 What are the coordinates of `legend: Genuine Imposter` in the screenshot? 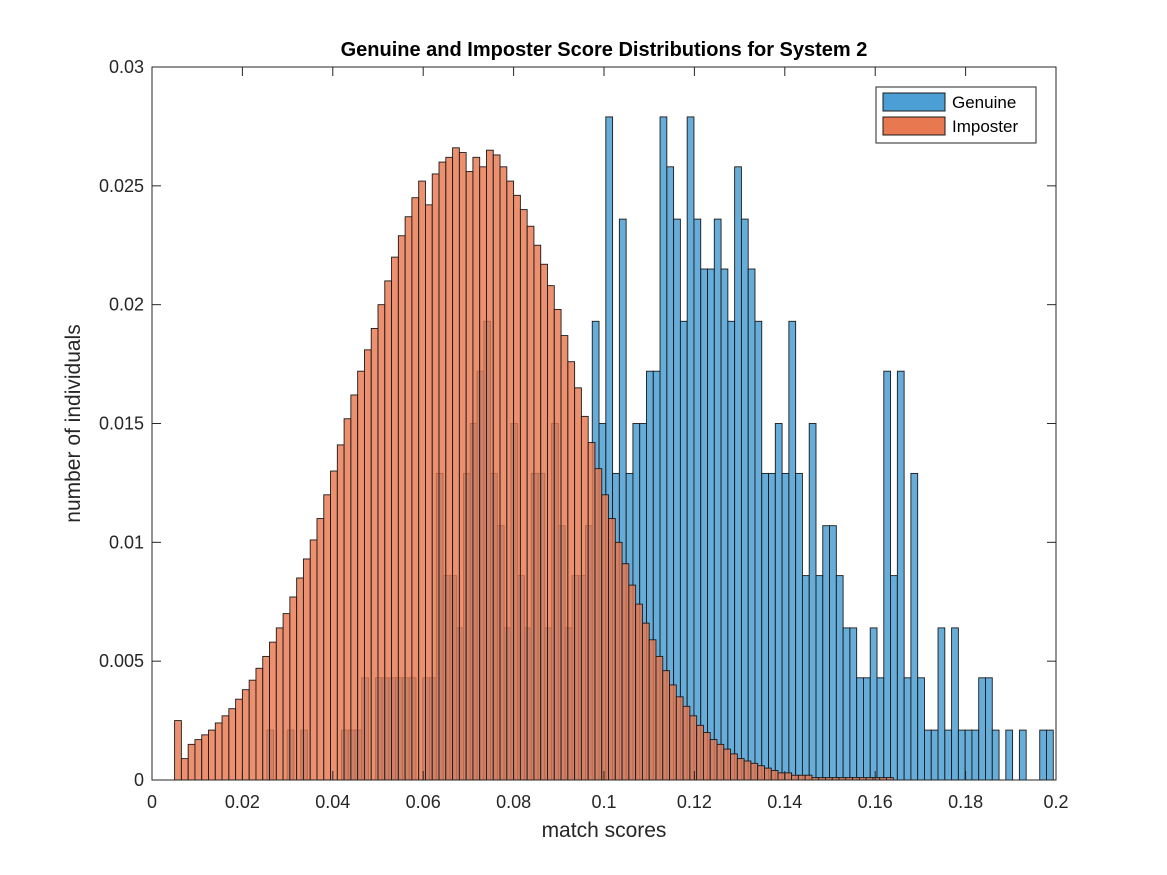 It's located at (956, 115).